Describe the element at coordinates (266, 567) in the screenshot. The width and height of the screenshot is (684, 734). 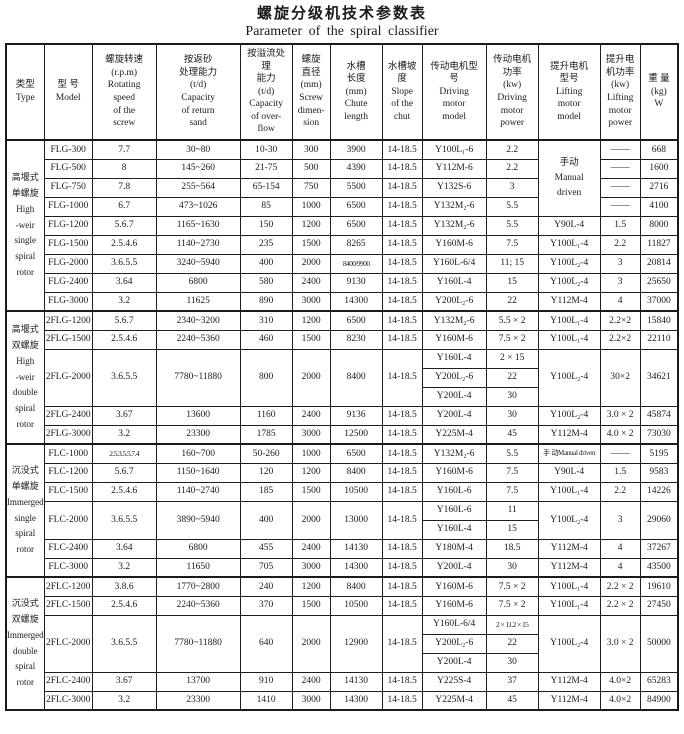
I see `table-cell: 705` at that location.